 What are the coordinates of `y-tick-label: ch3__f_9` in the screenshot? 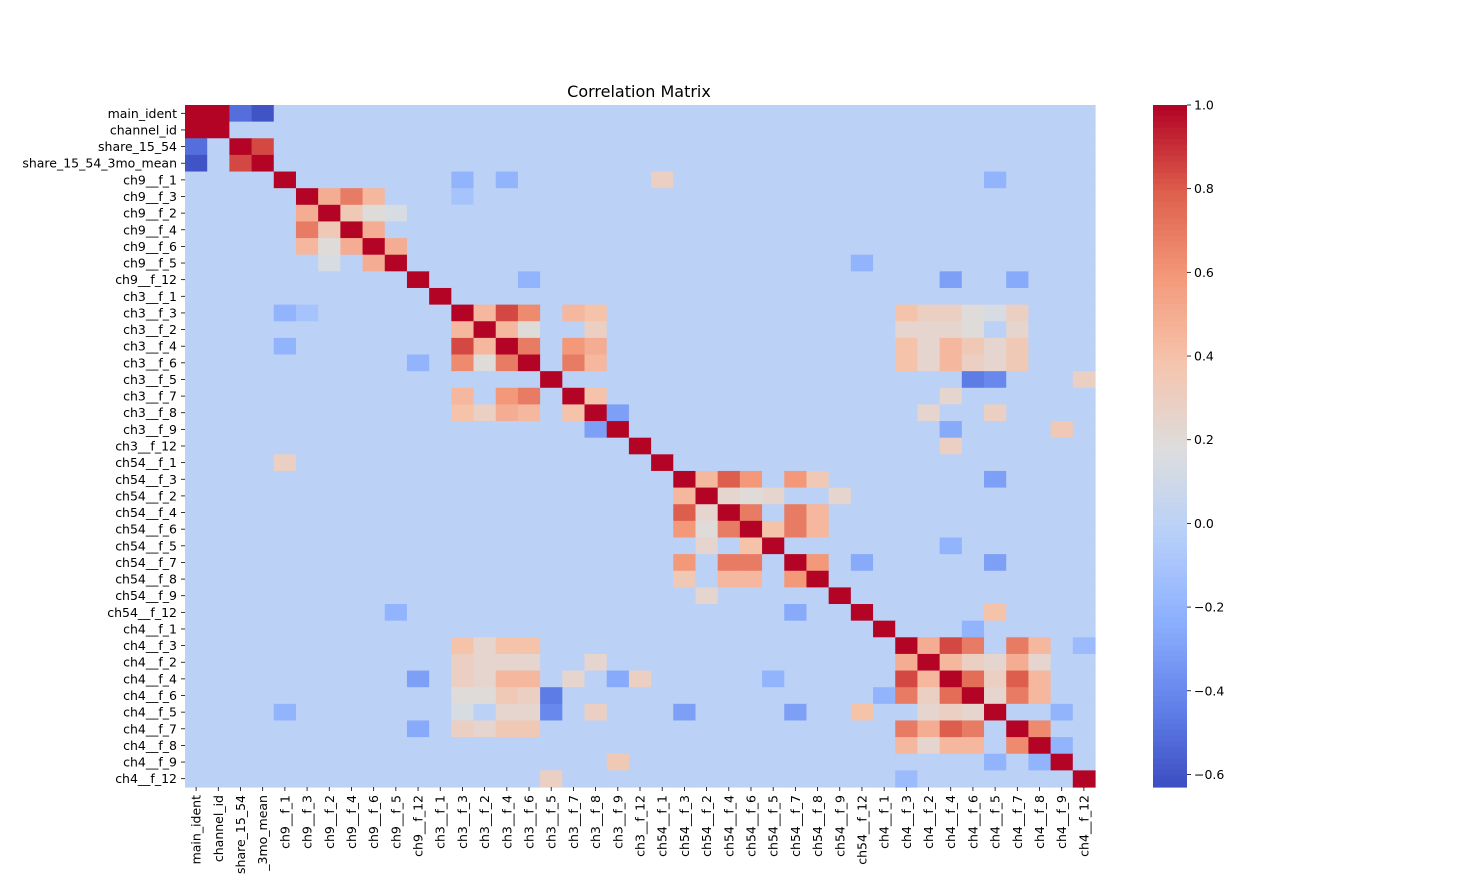 It's located at (150, 429).